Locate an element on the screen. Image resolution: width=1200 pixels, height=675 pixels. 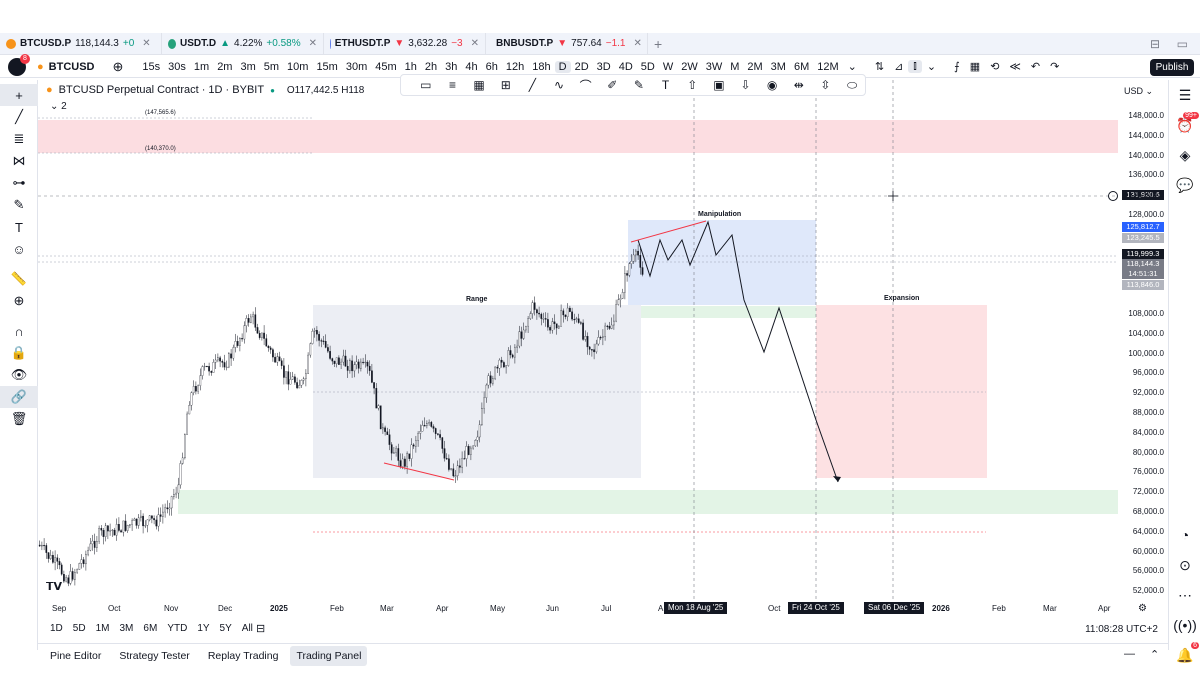
interval-5m: 5m is located at coordinates (271, 66).